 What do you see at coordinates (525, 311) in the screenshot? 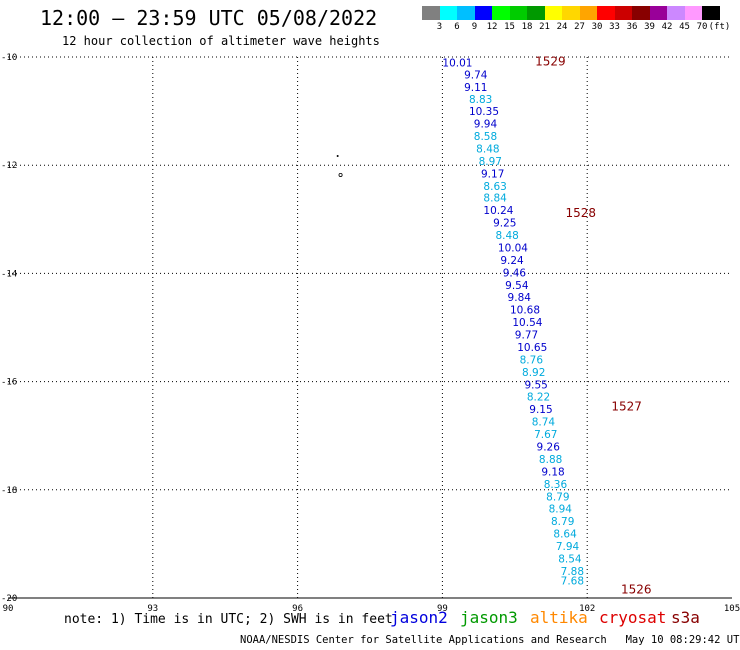
I see `wave-height-point: 10.68` at bounding box center [525, 311].